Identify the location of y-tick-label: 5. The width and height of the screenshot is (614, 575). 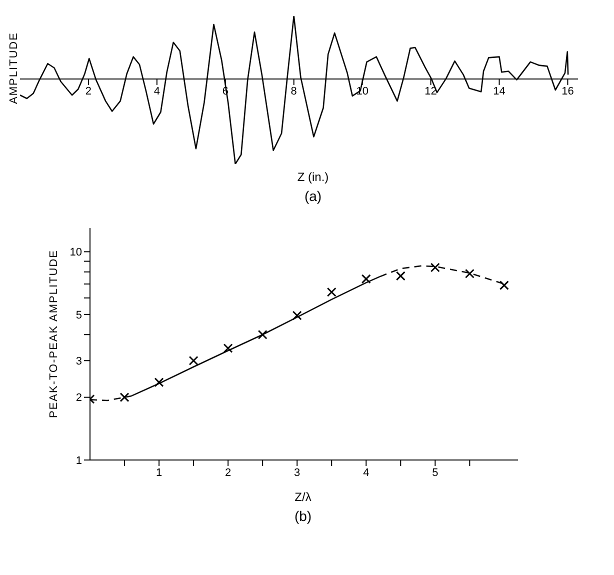
(79, 315).